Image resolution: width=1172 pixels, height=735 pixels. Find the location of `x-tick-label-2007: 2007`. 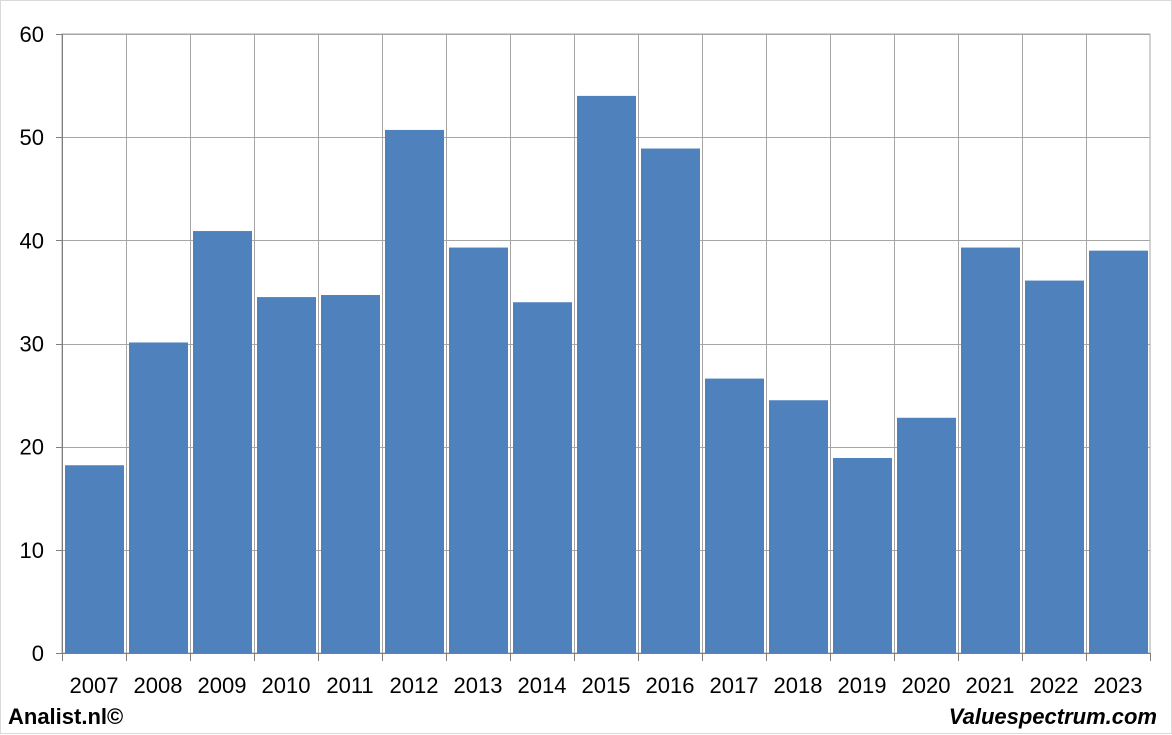

x-tick-label-2007: 2007 is located at coordinates (94, 685).